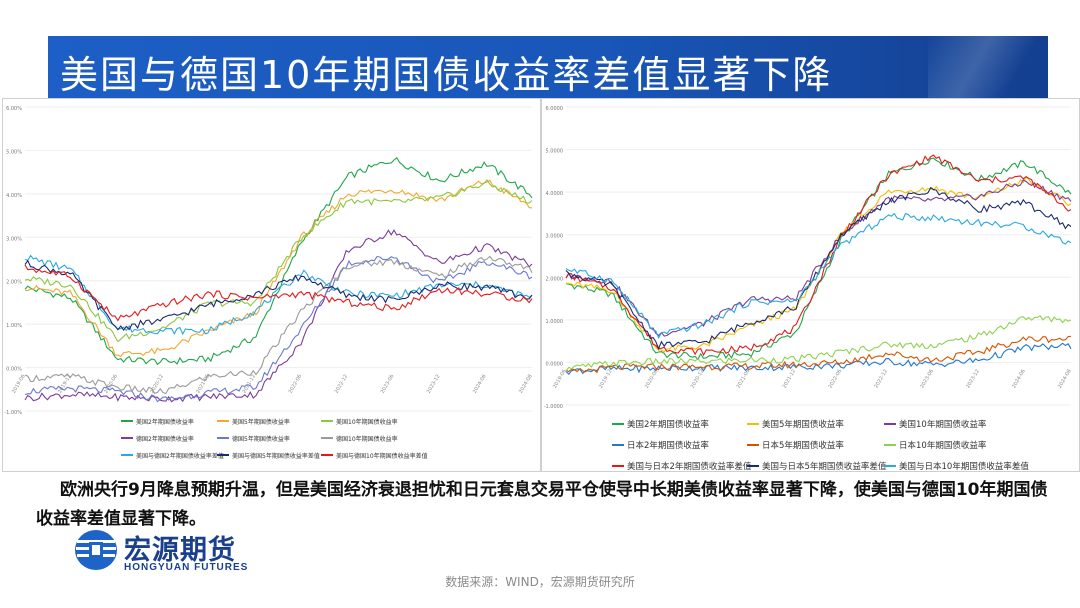  Describe the element at coordinates (606, 378) in the screenshot. I see `x-tick-label: 2019-12` at that location.